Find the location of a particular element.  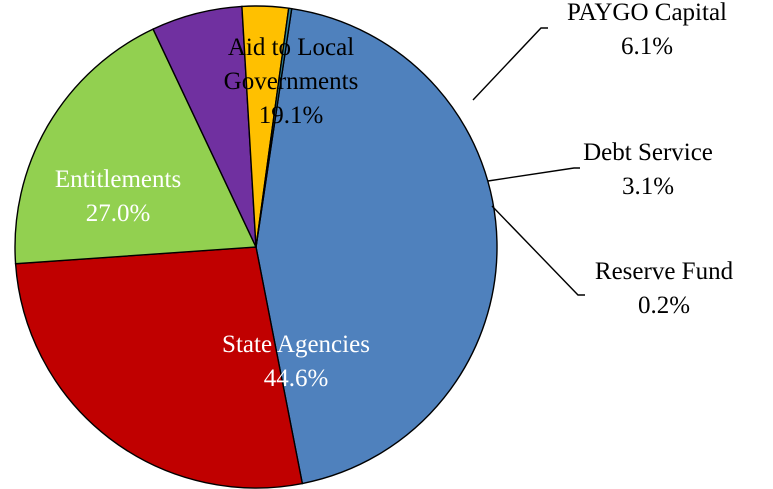

slice-value-label: 3.1% is located at coordinates (648, 186).